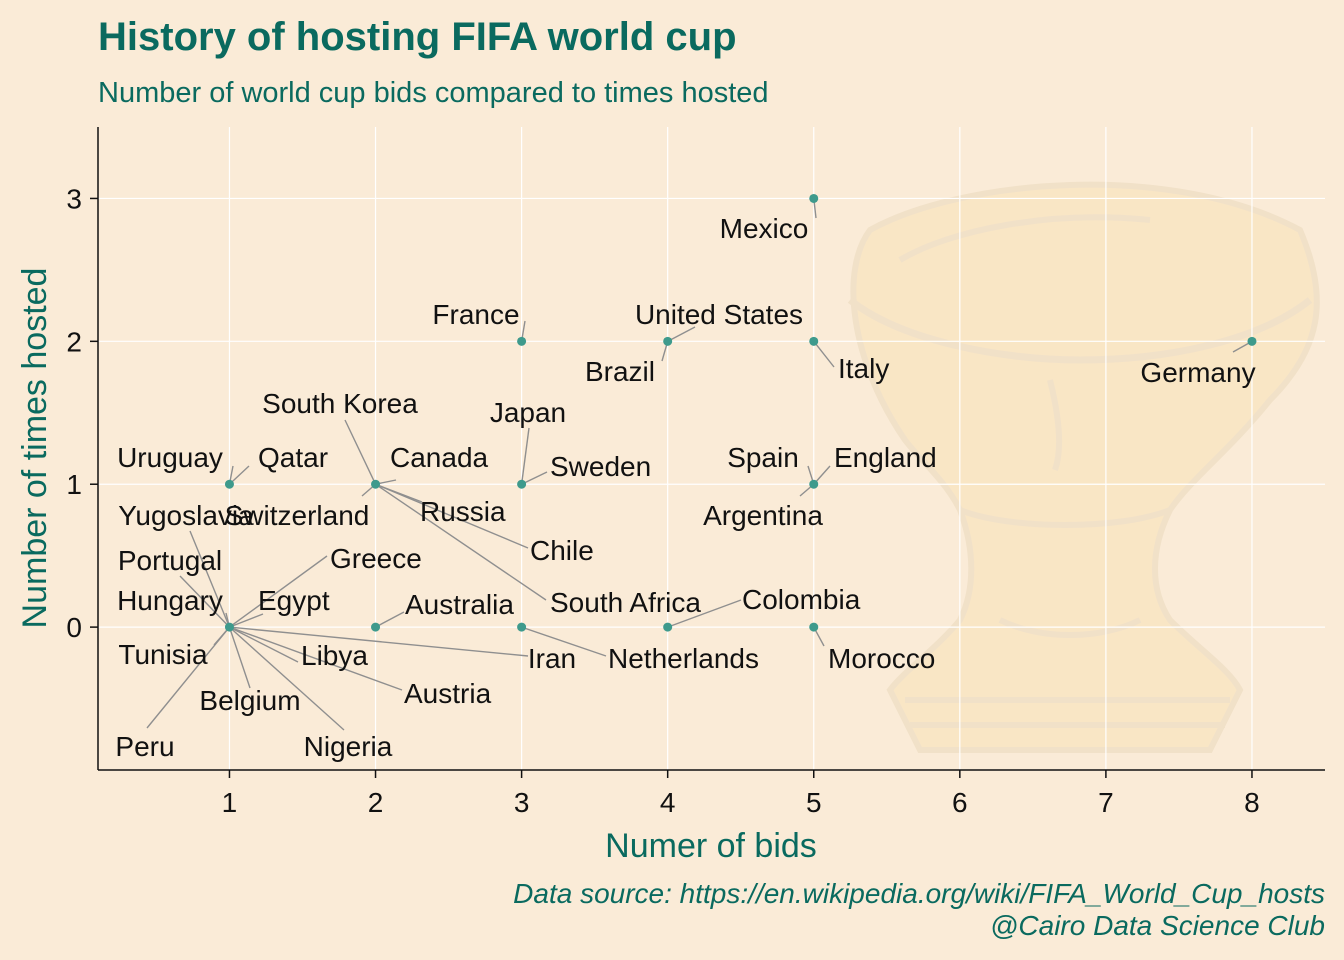  I want to click on point-label-canada: Canada, so click(439, 457).